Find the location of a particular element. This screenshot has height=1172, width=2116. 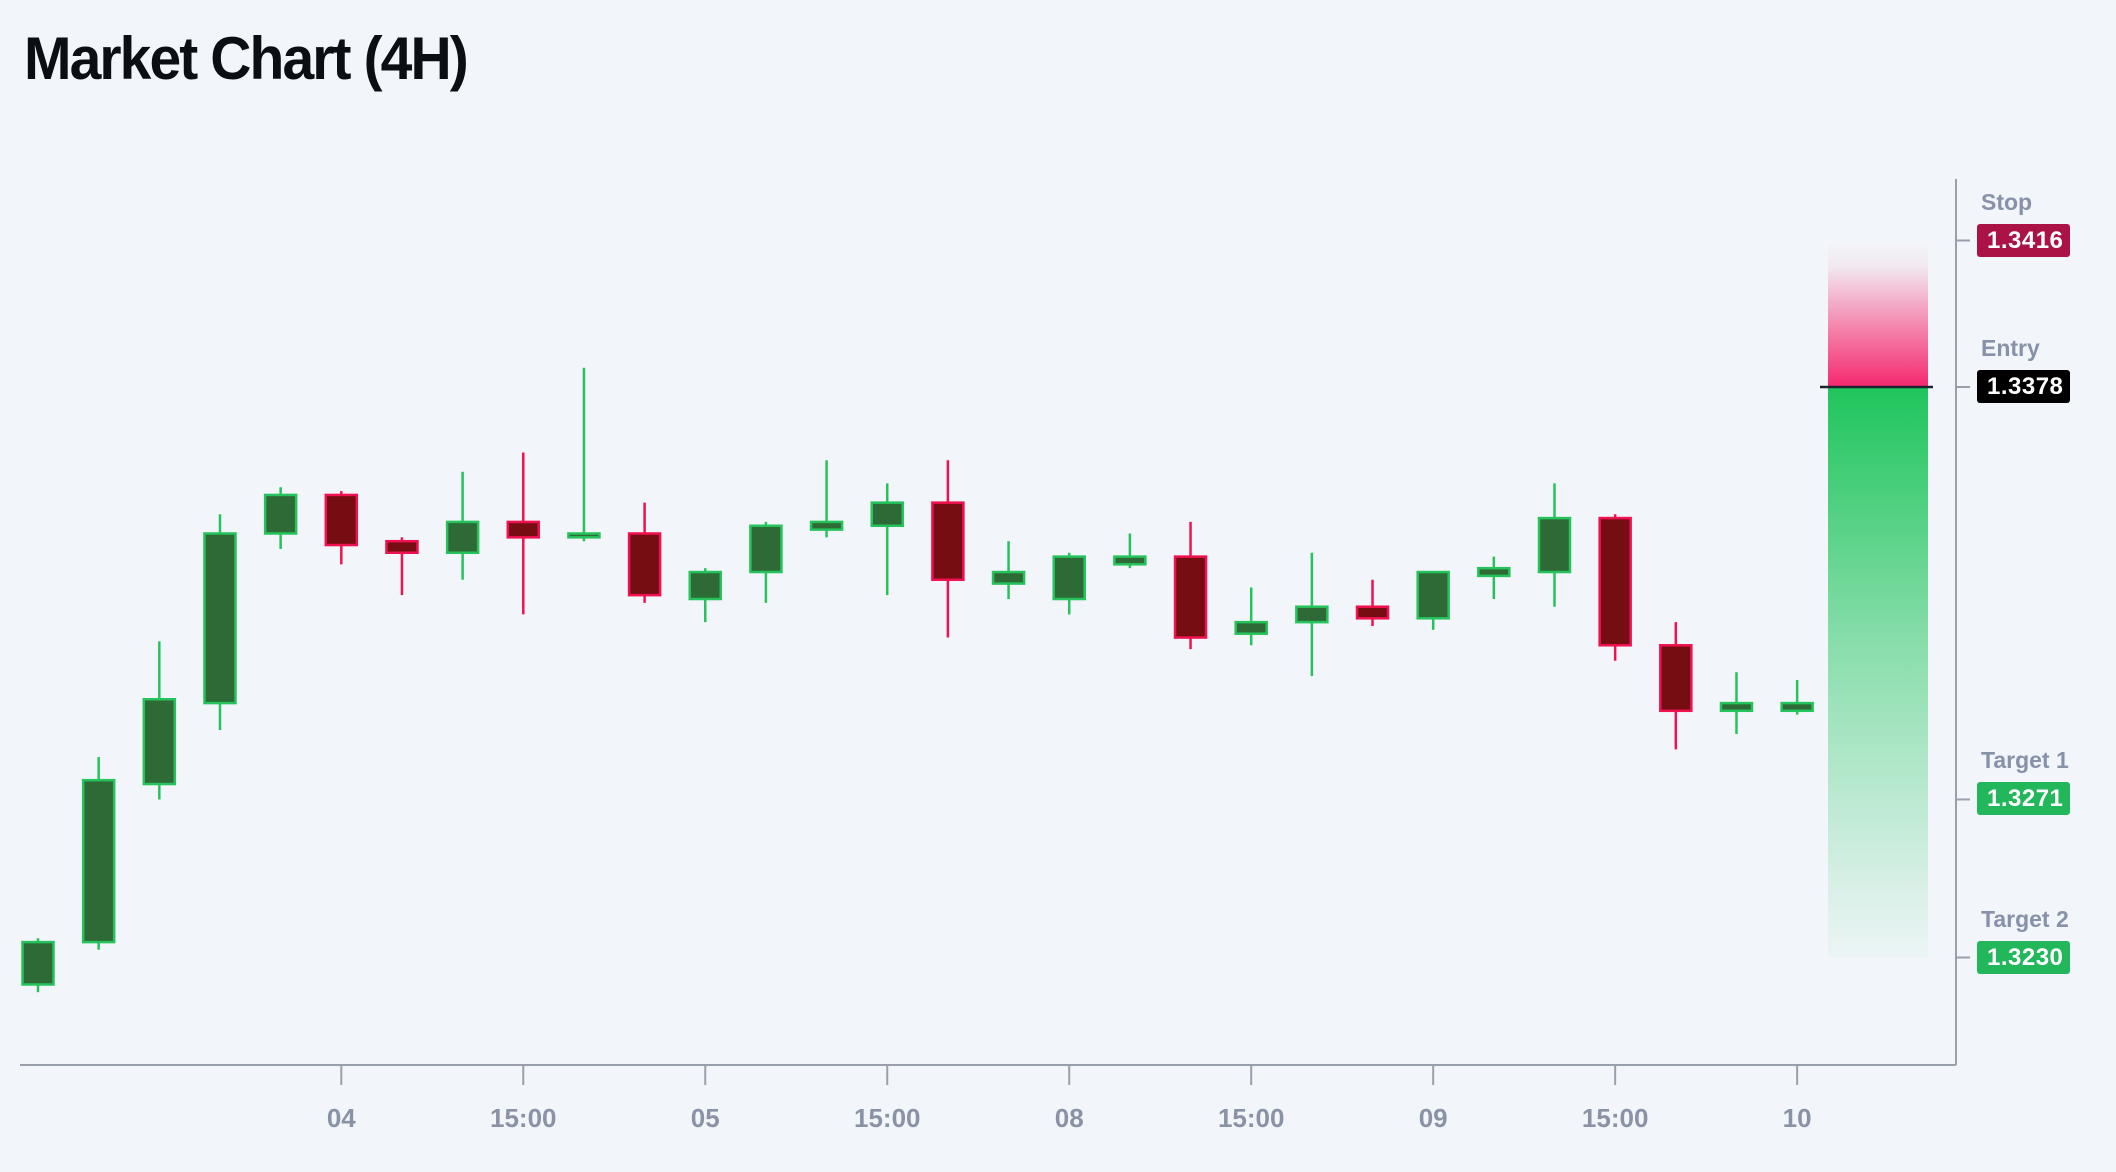

target2-level-label: Target 2 is located at coordinates (2025, 918).